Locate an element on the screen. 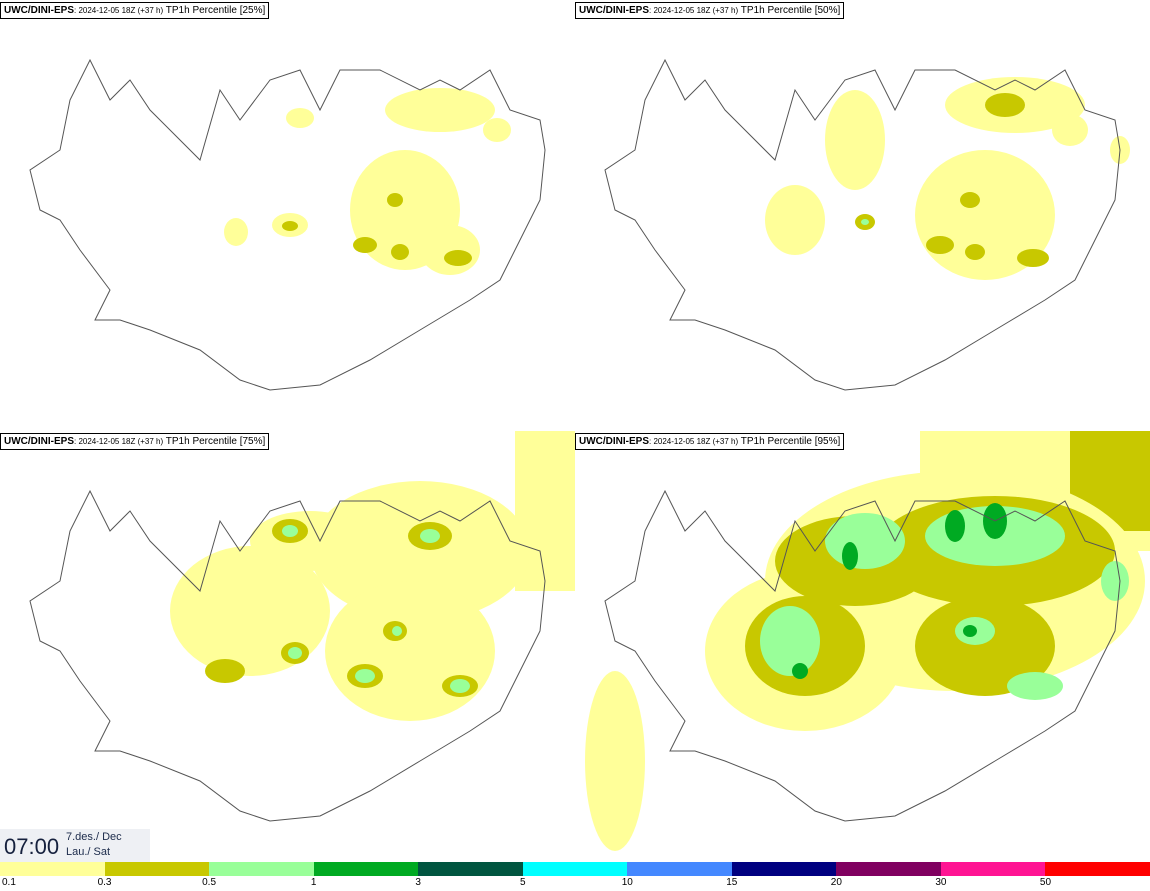 The width and height of the screenshot is (1150, 891). legend-label: 20 is located at coordinates (836, 882).